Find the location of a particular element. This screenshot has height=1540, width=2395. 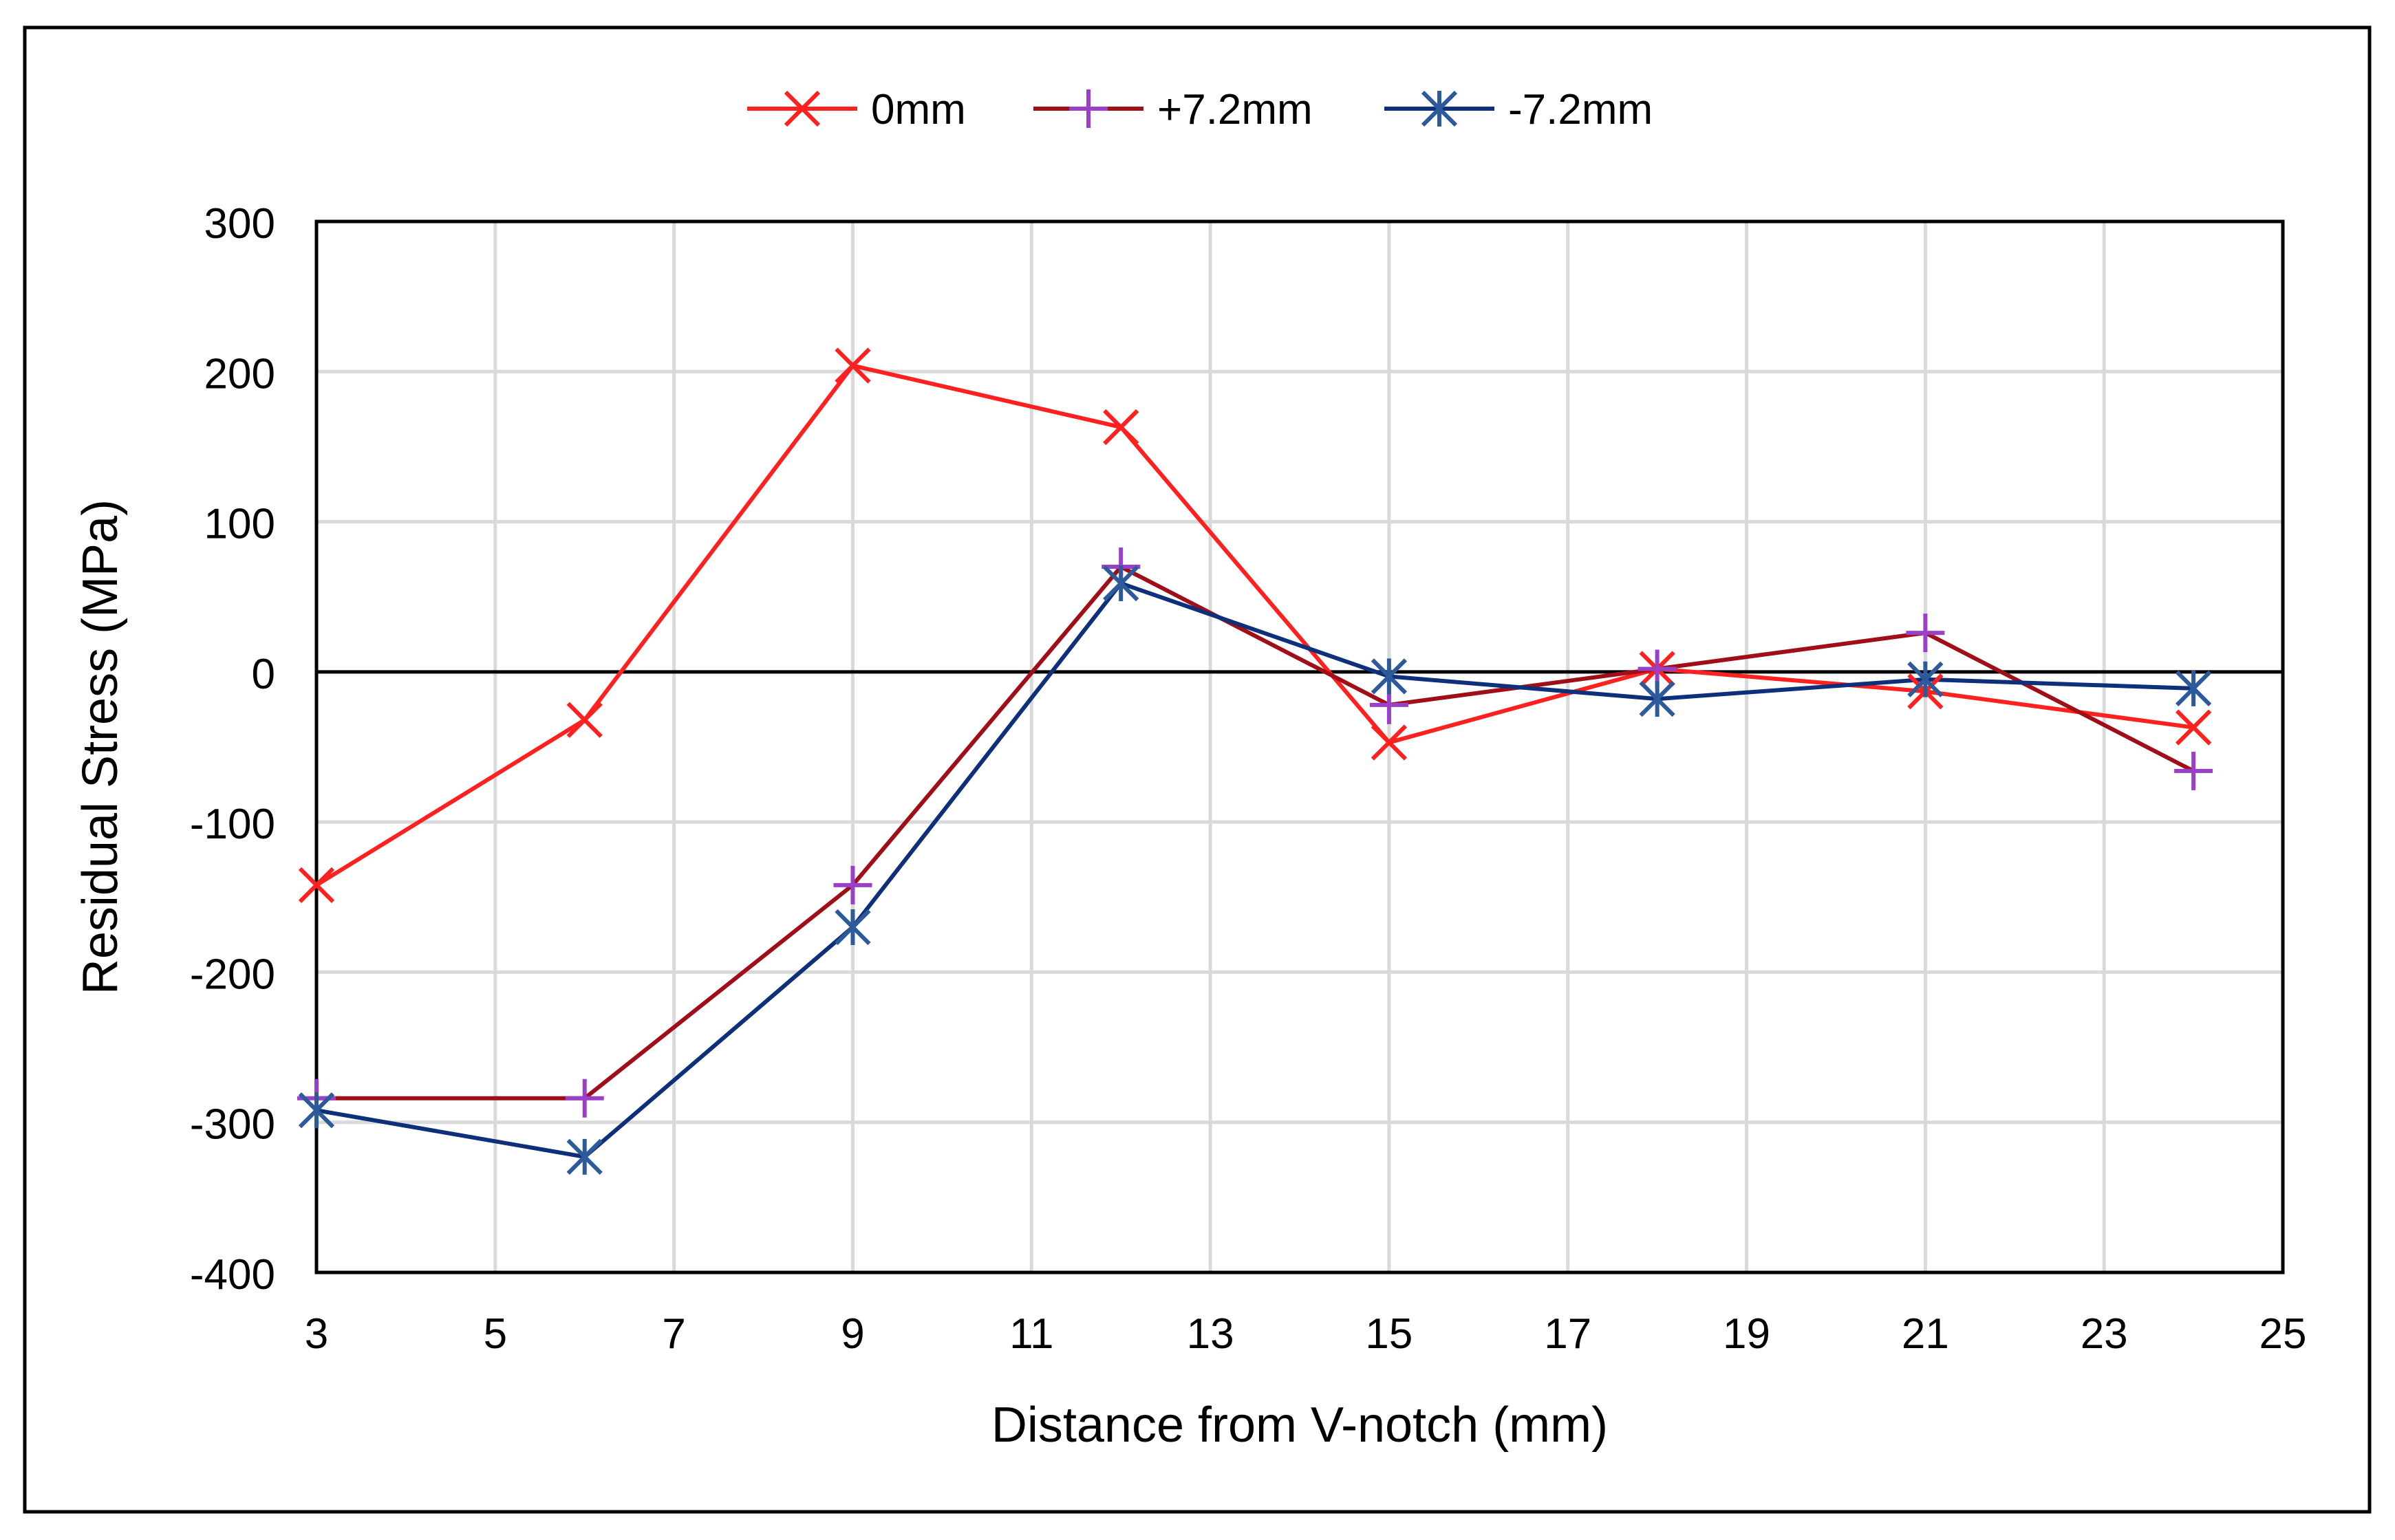

legend-item: +7.2mm is located at coordinates (1173, 109).